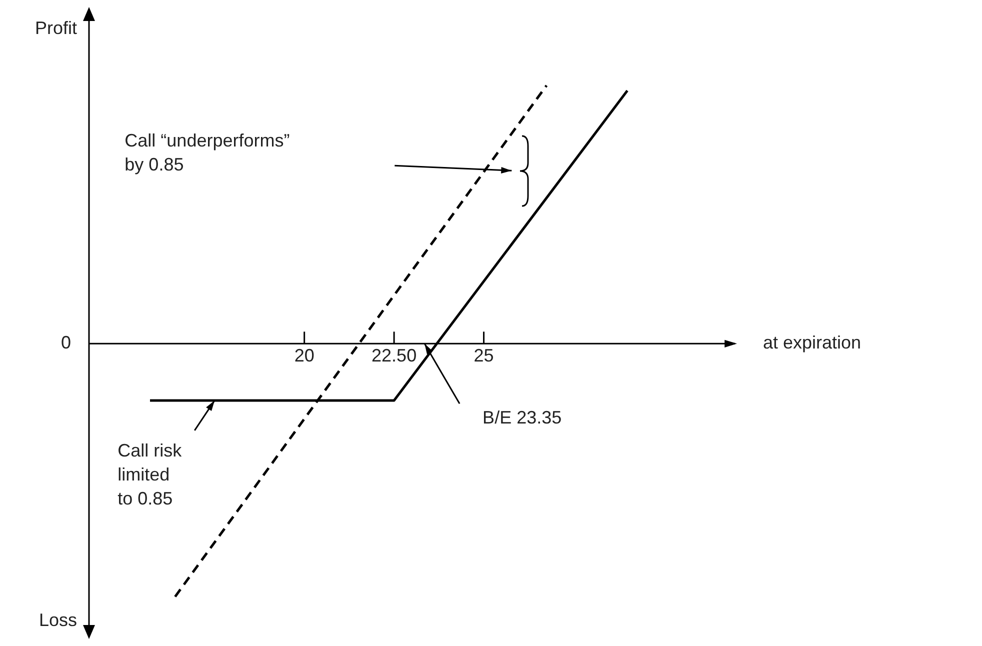 This screenshot has width=982, height=646. Describe the element at coordinates (65, 342) in the screenshot. I see `text: 0` at that location.